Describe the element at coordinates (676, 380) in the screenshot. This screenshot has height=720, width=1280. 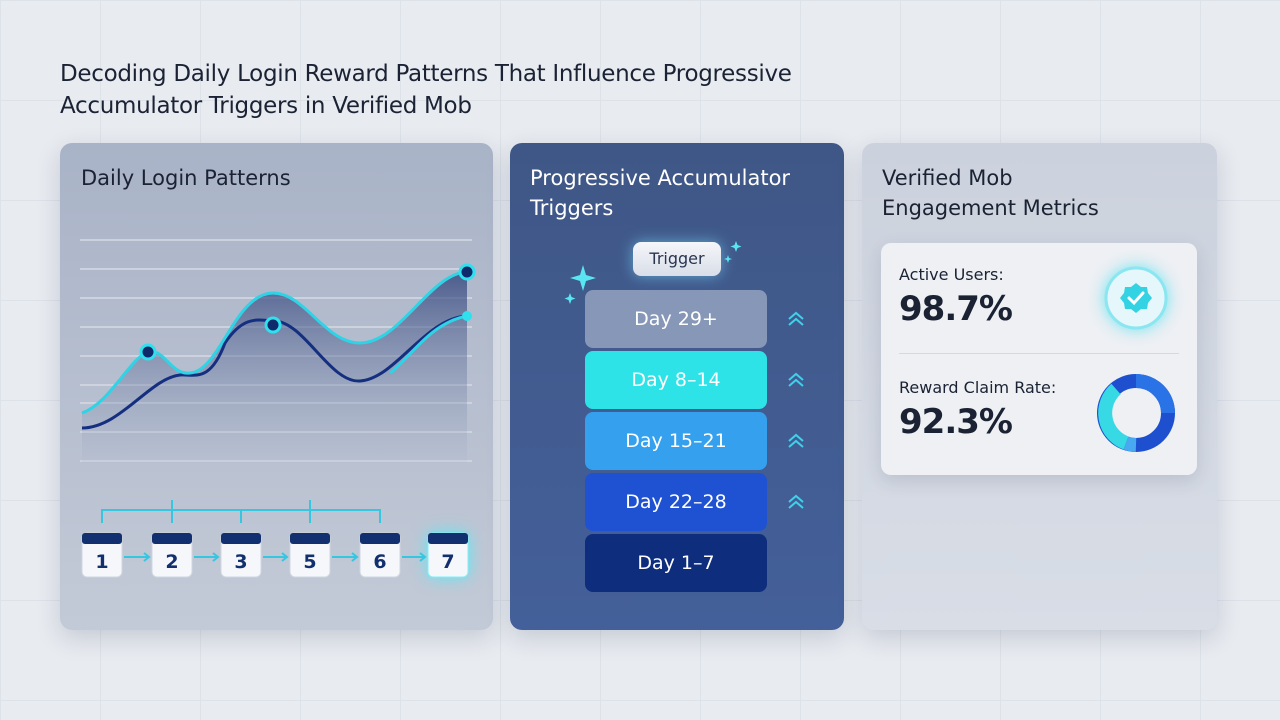
I see `tier: Day 8–14` at that location.